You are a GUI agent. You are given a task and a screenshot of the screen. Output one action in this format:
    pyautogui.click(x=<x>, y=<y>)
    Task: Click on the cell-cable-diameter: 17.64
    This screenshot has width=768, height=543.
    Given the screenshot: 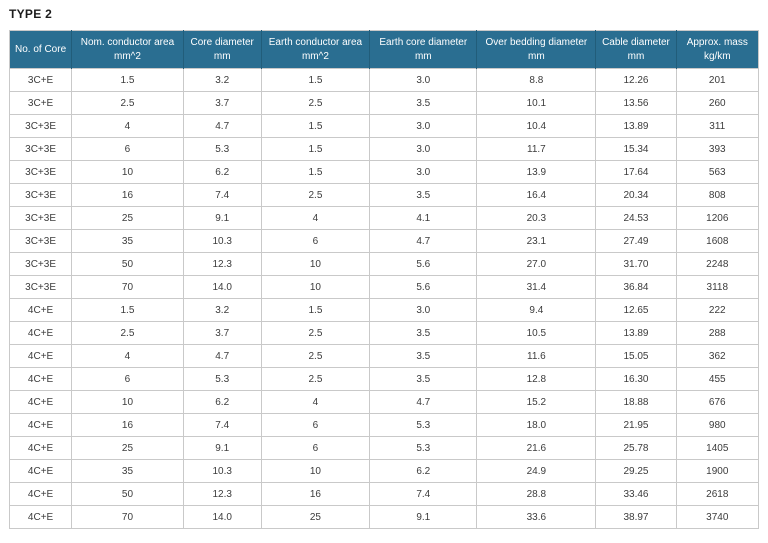 What is the action you would take?
    pyautogui.click(x=636, y=172)
    